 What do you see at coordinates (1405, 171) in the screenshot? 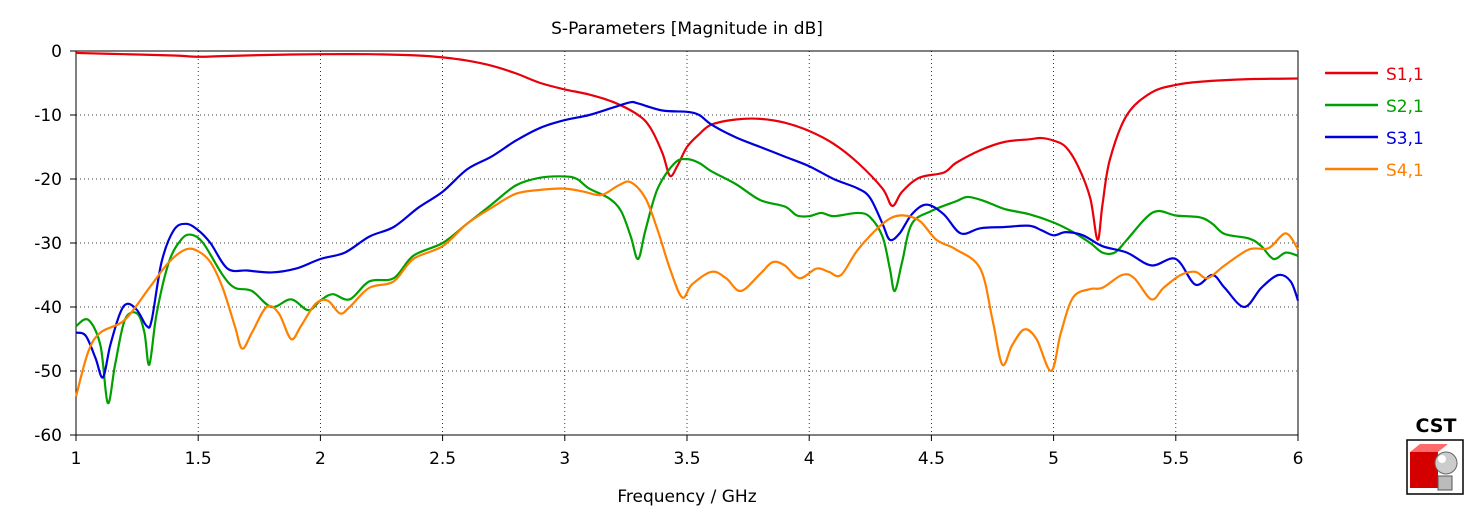
I see `legend-label-s4-1: S4,1` at bounding box center [1405, 171].